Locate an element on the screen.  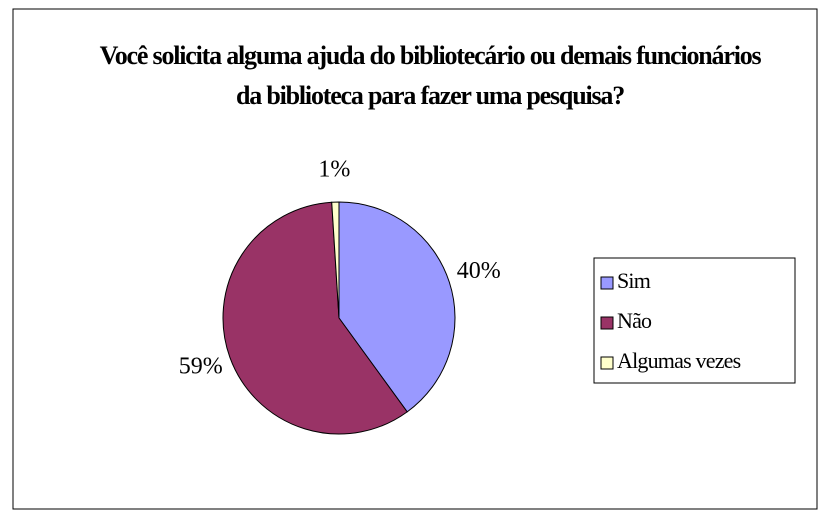
legend-label: Algumas vezes is located at coordinates (679, 360).